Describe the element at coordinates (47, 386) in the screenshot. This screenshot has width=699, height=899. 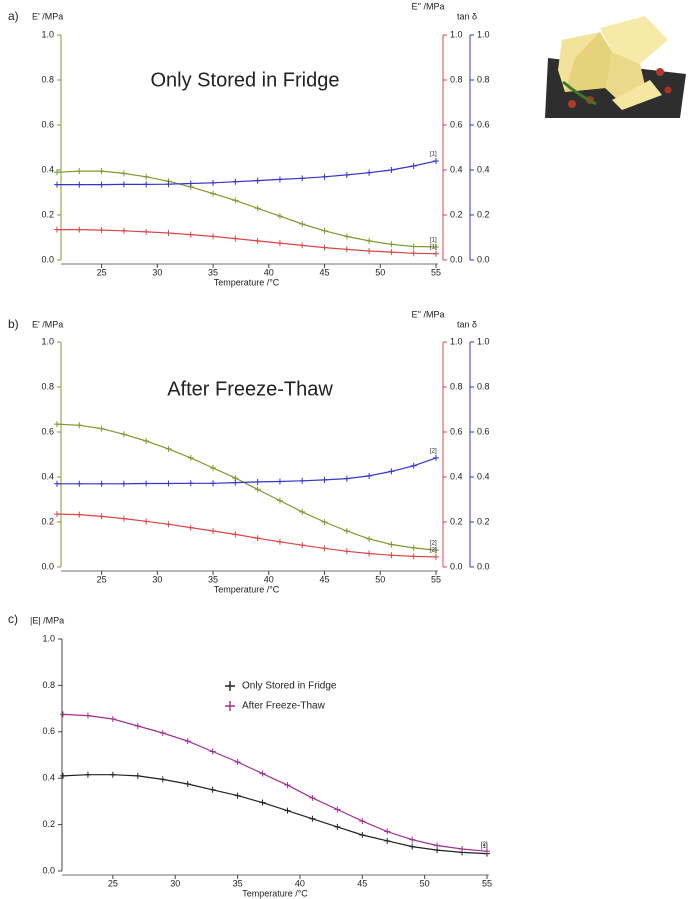
I see `y-tick-label: 0.8` at that location.